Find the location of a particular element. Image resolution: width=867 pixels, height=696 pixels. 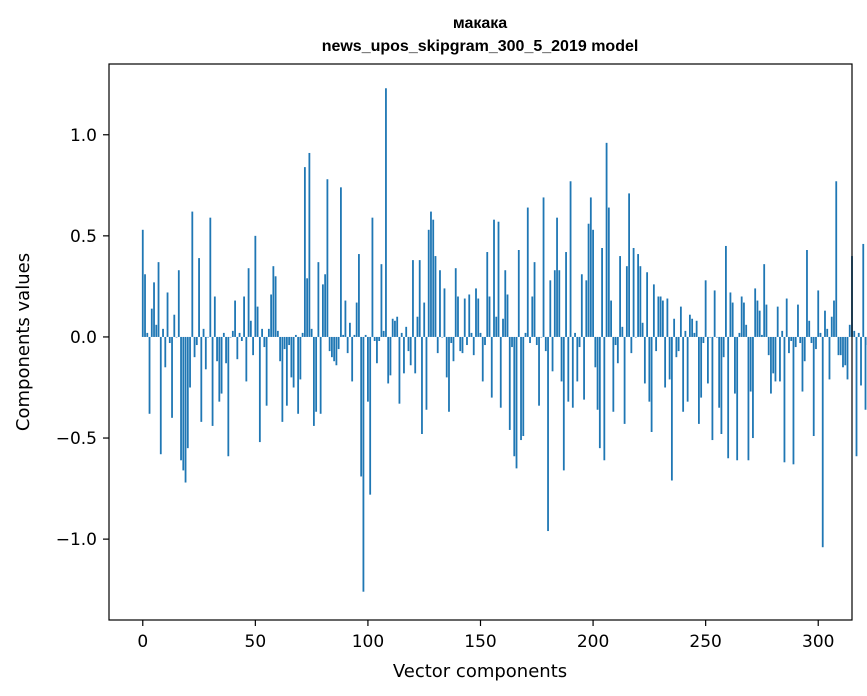

y-tick-label: −0.5 is located at coordinates (76, 439).